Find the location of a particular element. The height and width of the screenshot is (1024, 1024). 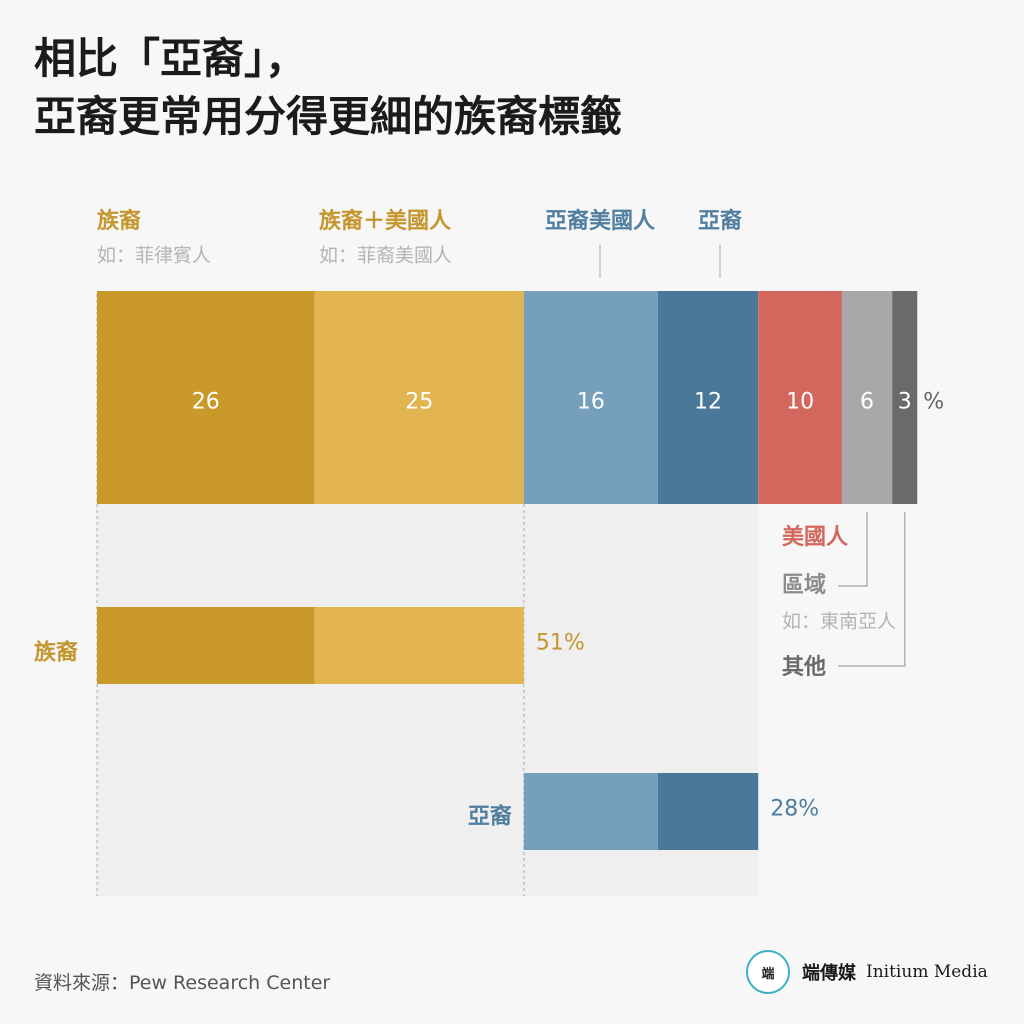

bar-segment-asian is located at coordinates (708, 397).